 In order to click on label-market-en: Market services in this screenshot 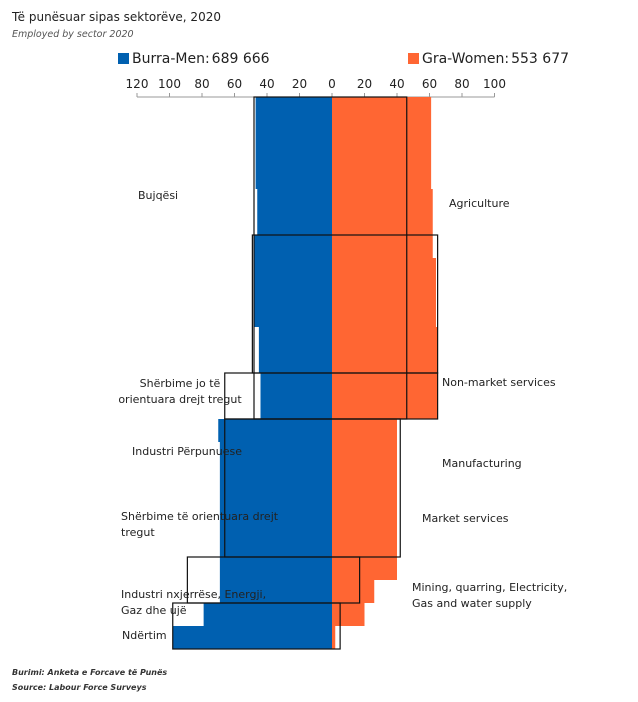, I will do `click(465, 518)`.